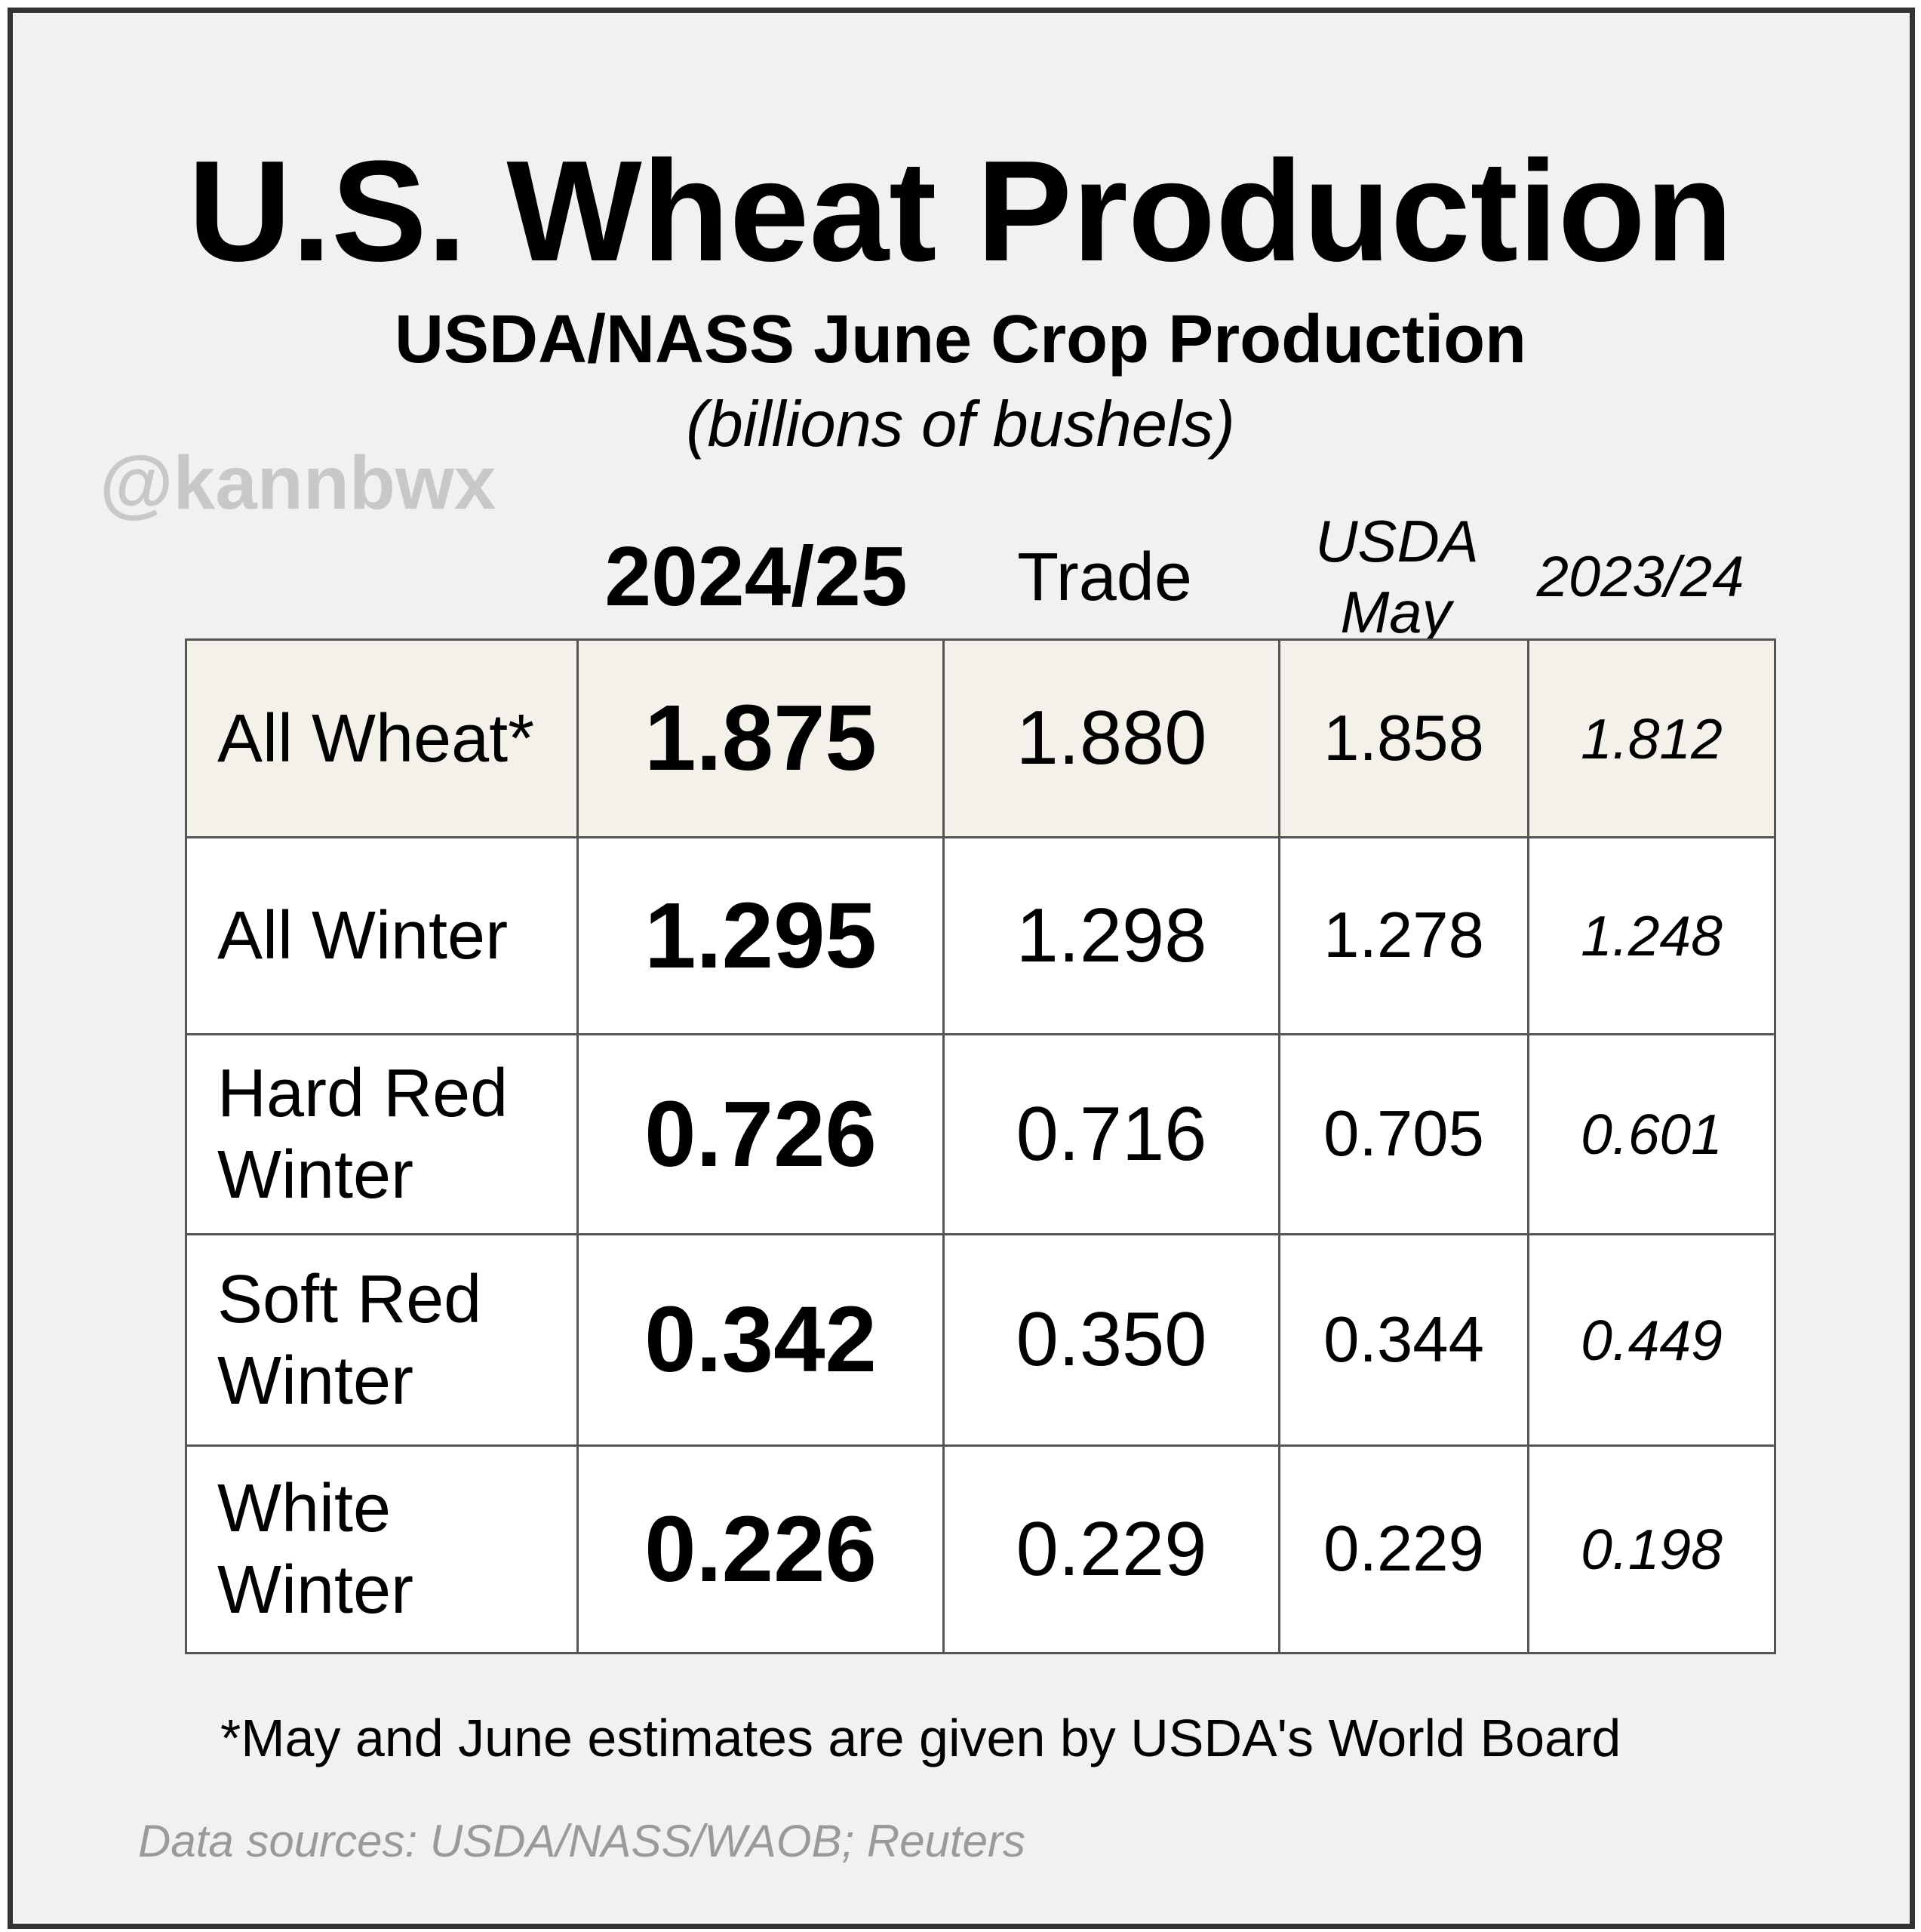 Image resolution: width=1921 pixels, height=1932 pixels. What do you see at coordinates (960, 424) in the screenshot?
I see `unit: (billions of bushels)` at bounding box center [960, 424].